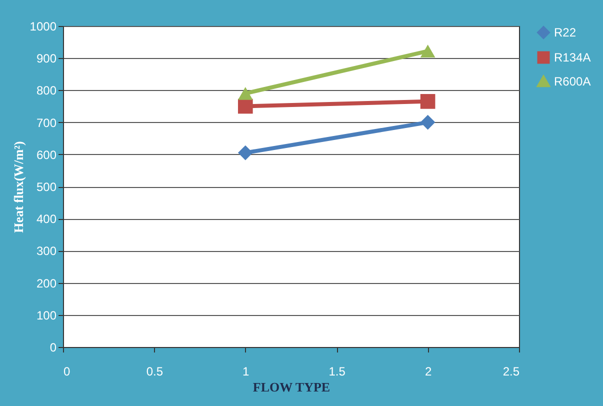  I want to click on x-tick-label: 2, so click(428, 371).